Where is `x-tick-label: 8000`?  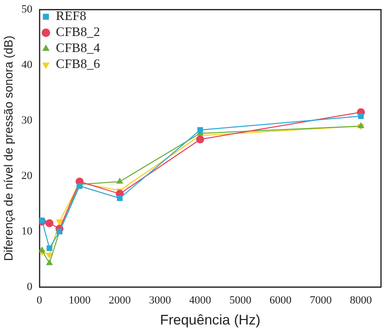
x-tick-label: 8000 is located at coordinates (361, 300).